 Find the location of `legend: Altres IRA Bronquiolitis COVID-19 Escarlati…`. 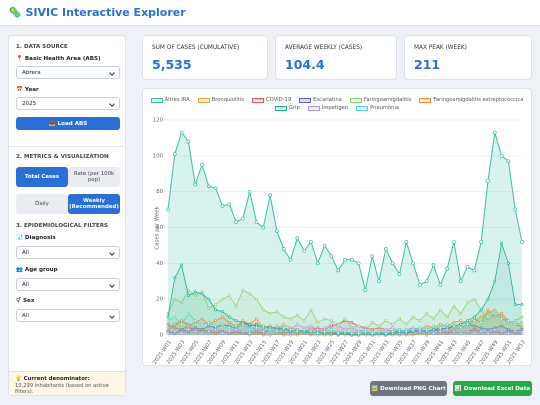

legend: Altres IRA Bronquiolitis COVID-19 Escarlati… is located at coordinates (337, 104).